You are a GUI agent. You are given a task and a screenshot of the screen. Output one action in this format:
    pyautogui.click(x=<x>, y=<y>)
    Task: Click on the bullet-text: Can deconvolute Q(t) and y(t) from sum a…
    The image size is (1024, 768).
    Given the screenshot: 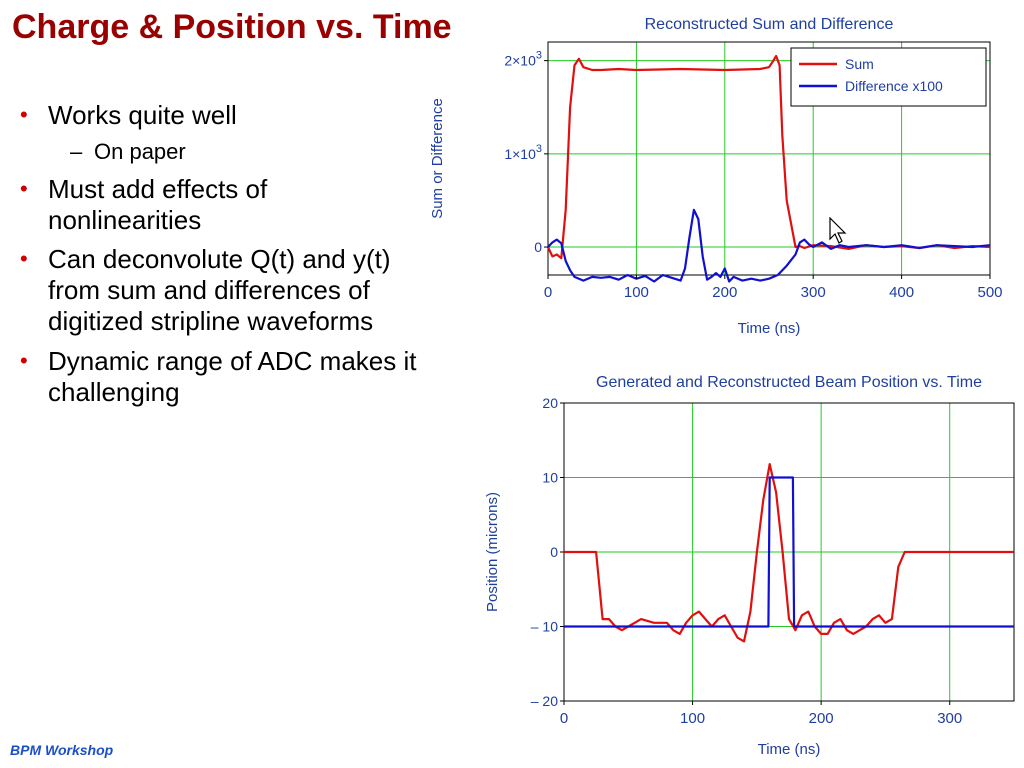 What is the action you would take?
    pyautogui.click(x=219, y=290)
    